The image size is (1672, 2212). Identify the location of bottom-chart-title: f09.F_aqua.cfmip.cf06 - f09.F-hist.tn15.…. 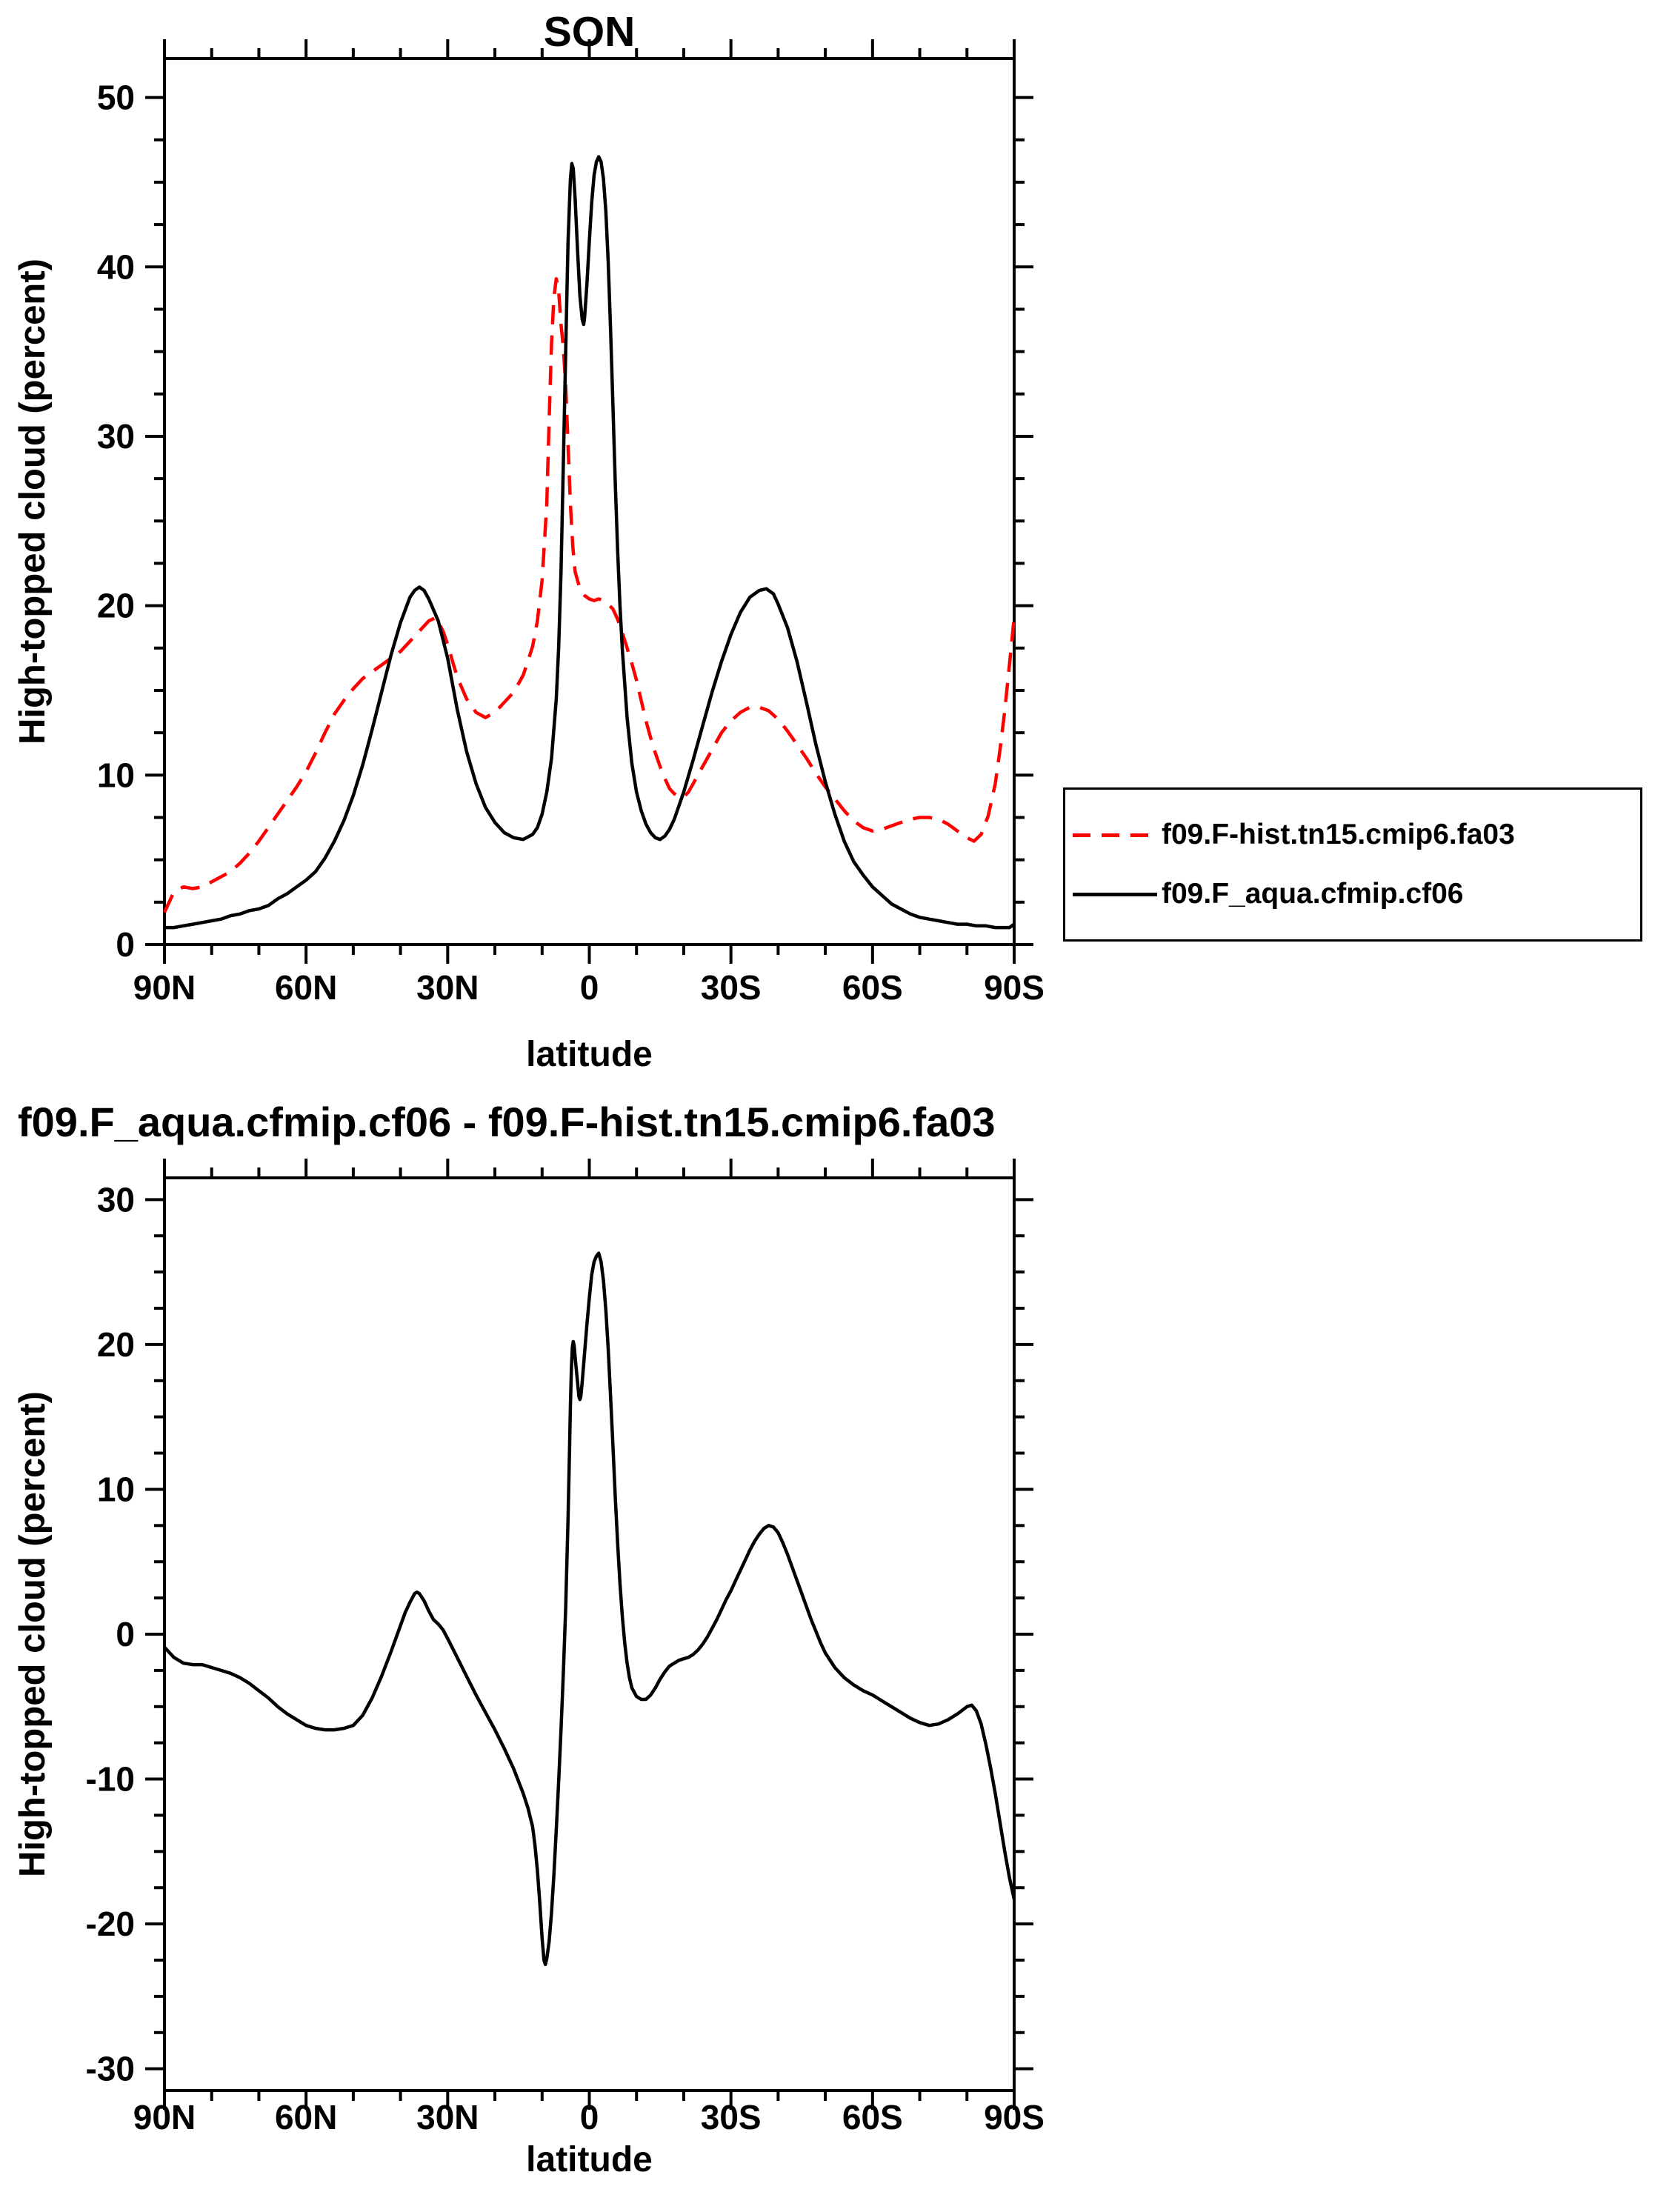
(507, 1122).